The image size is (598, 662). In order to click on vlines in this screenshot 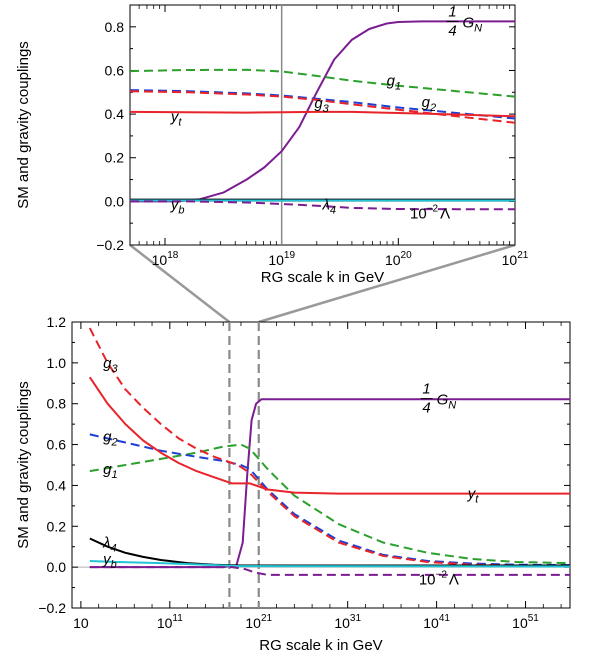, I will do `click(244, 465)`.